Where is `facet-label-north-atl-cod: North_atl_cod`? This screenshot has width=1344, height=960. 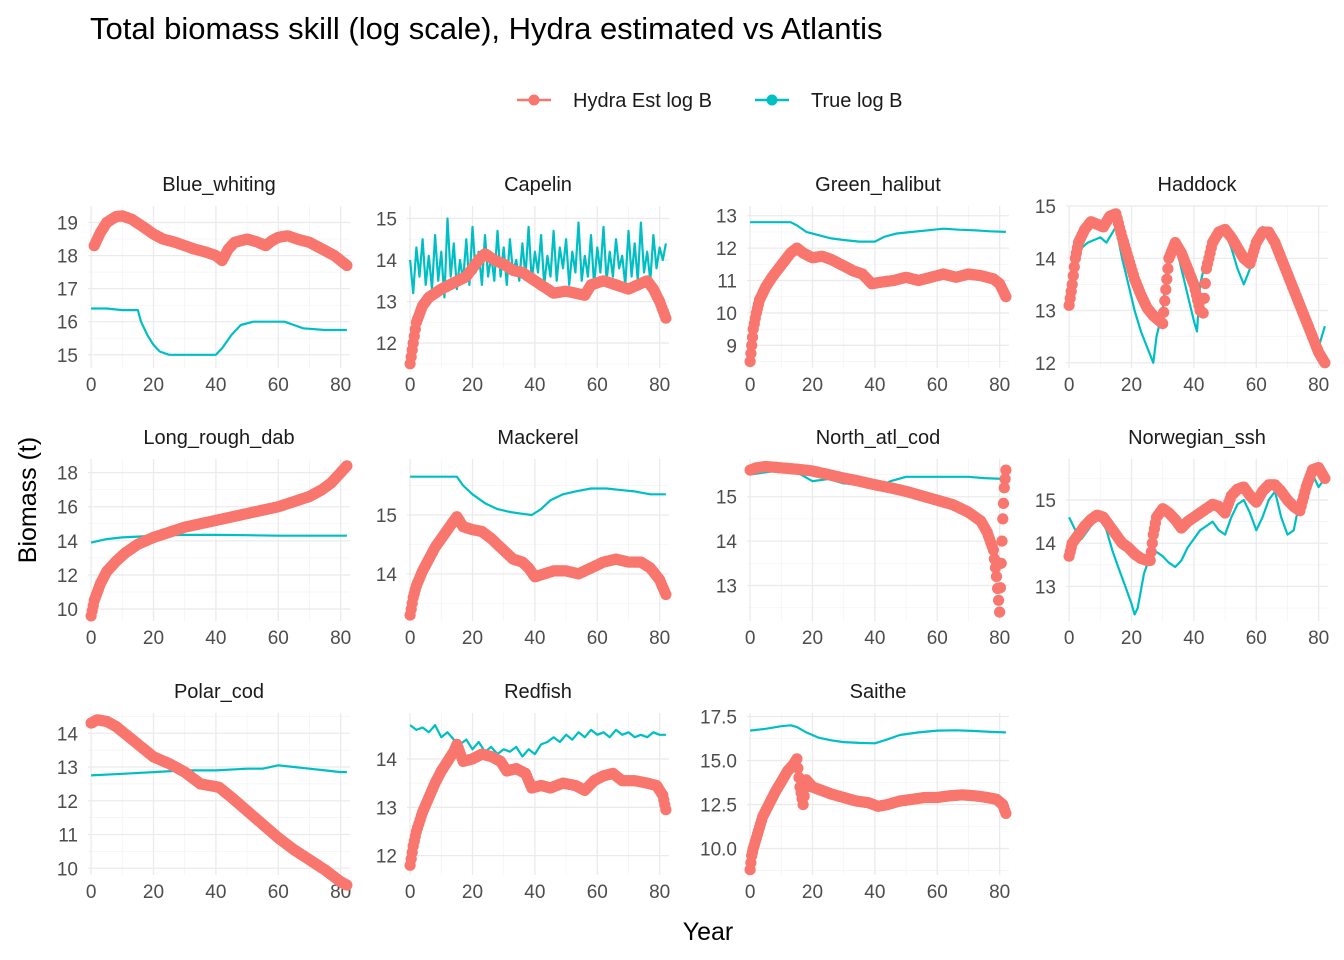
facet-label-north-atl-cod: North_atl_cod is located at coordinates (878, 438).